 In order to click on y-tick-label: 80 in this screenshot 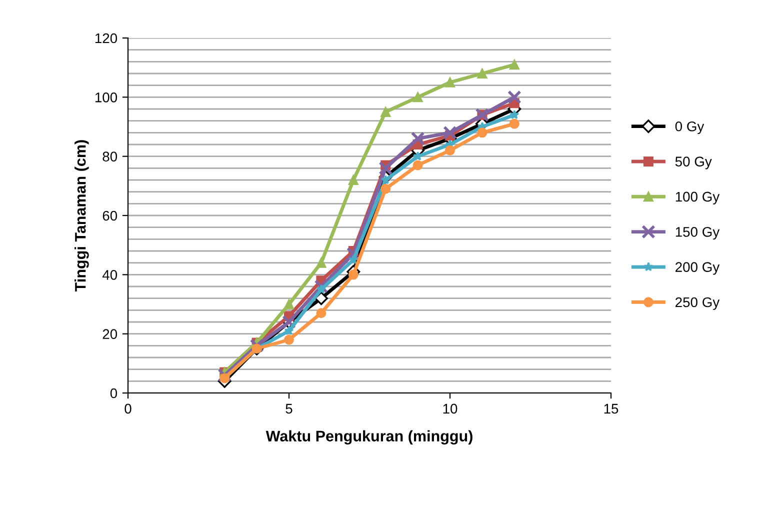, I will do `click(110, 157)`.